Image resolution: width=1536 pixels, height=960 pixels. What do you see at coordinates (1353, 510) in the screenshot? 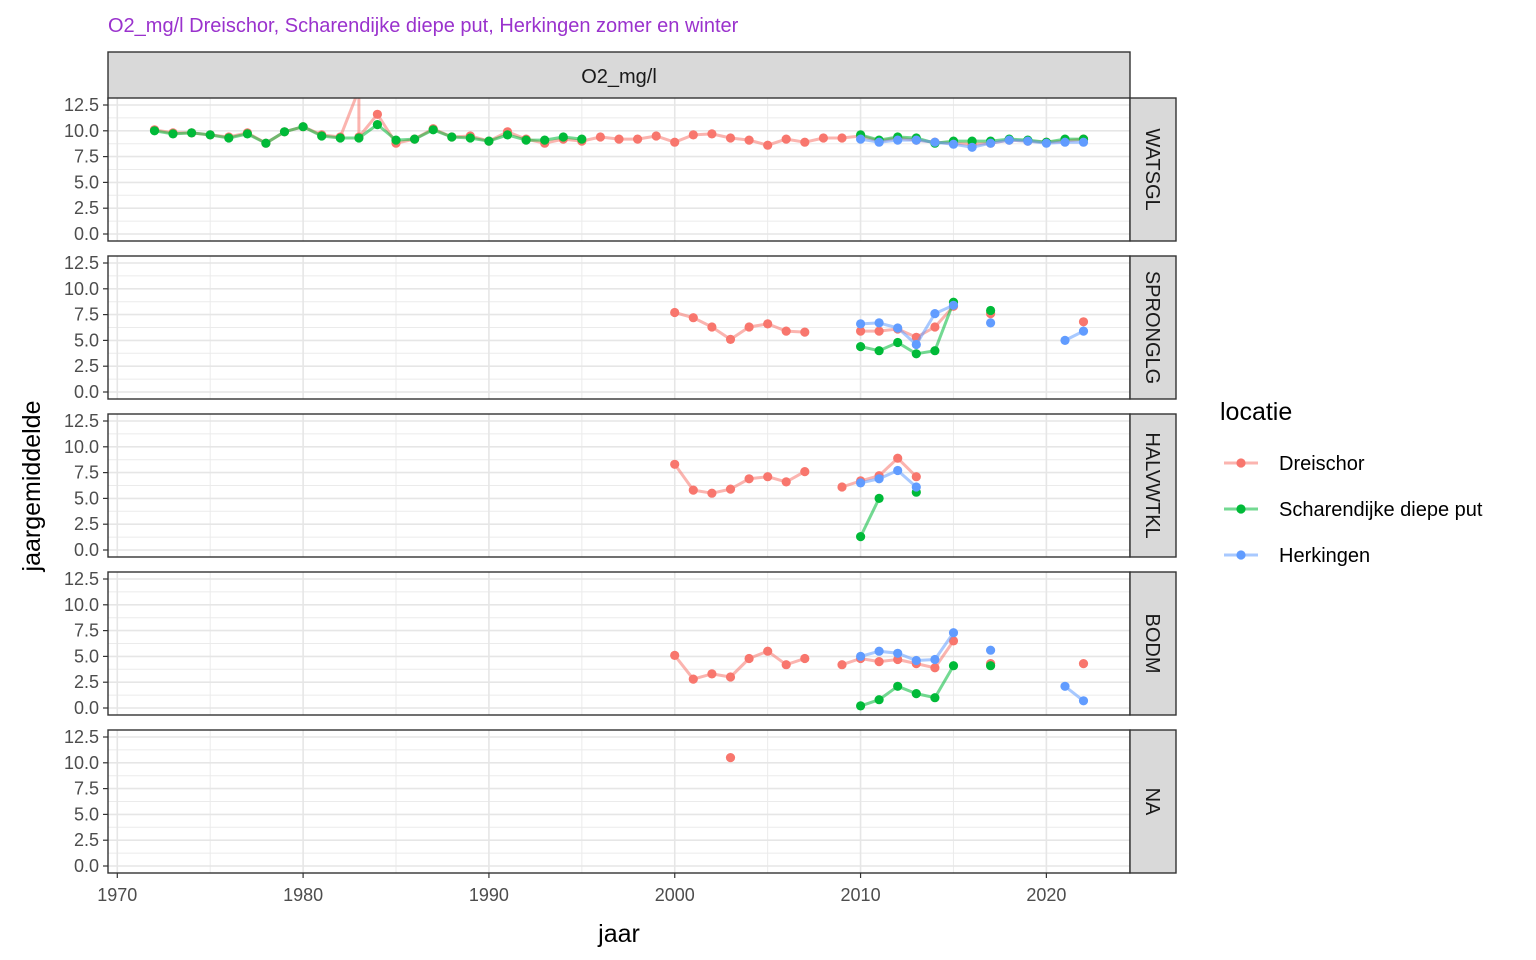
I see `legend-item-scharendijke-diepe-put: Scharendijke diepe put` at bounding box center [1353, 510].